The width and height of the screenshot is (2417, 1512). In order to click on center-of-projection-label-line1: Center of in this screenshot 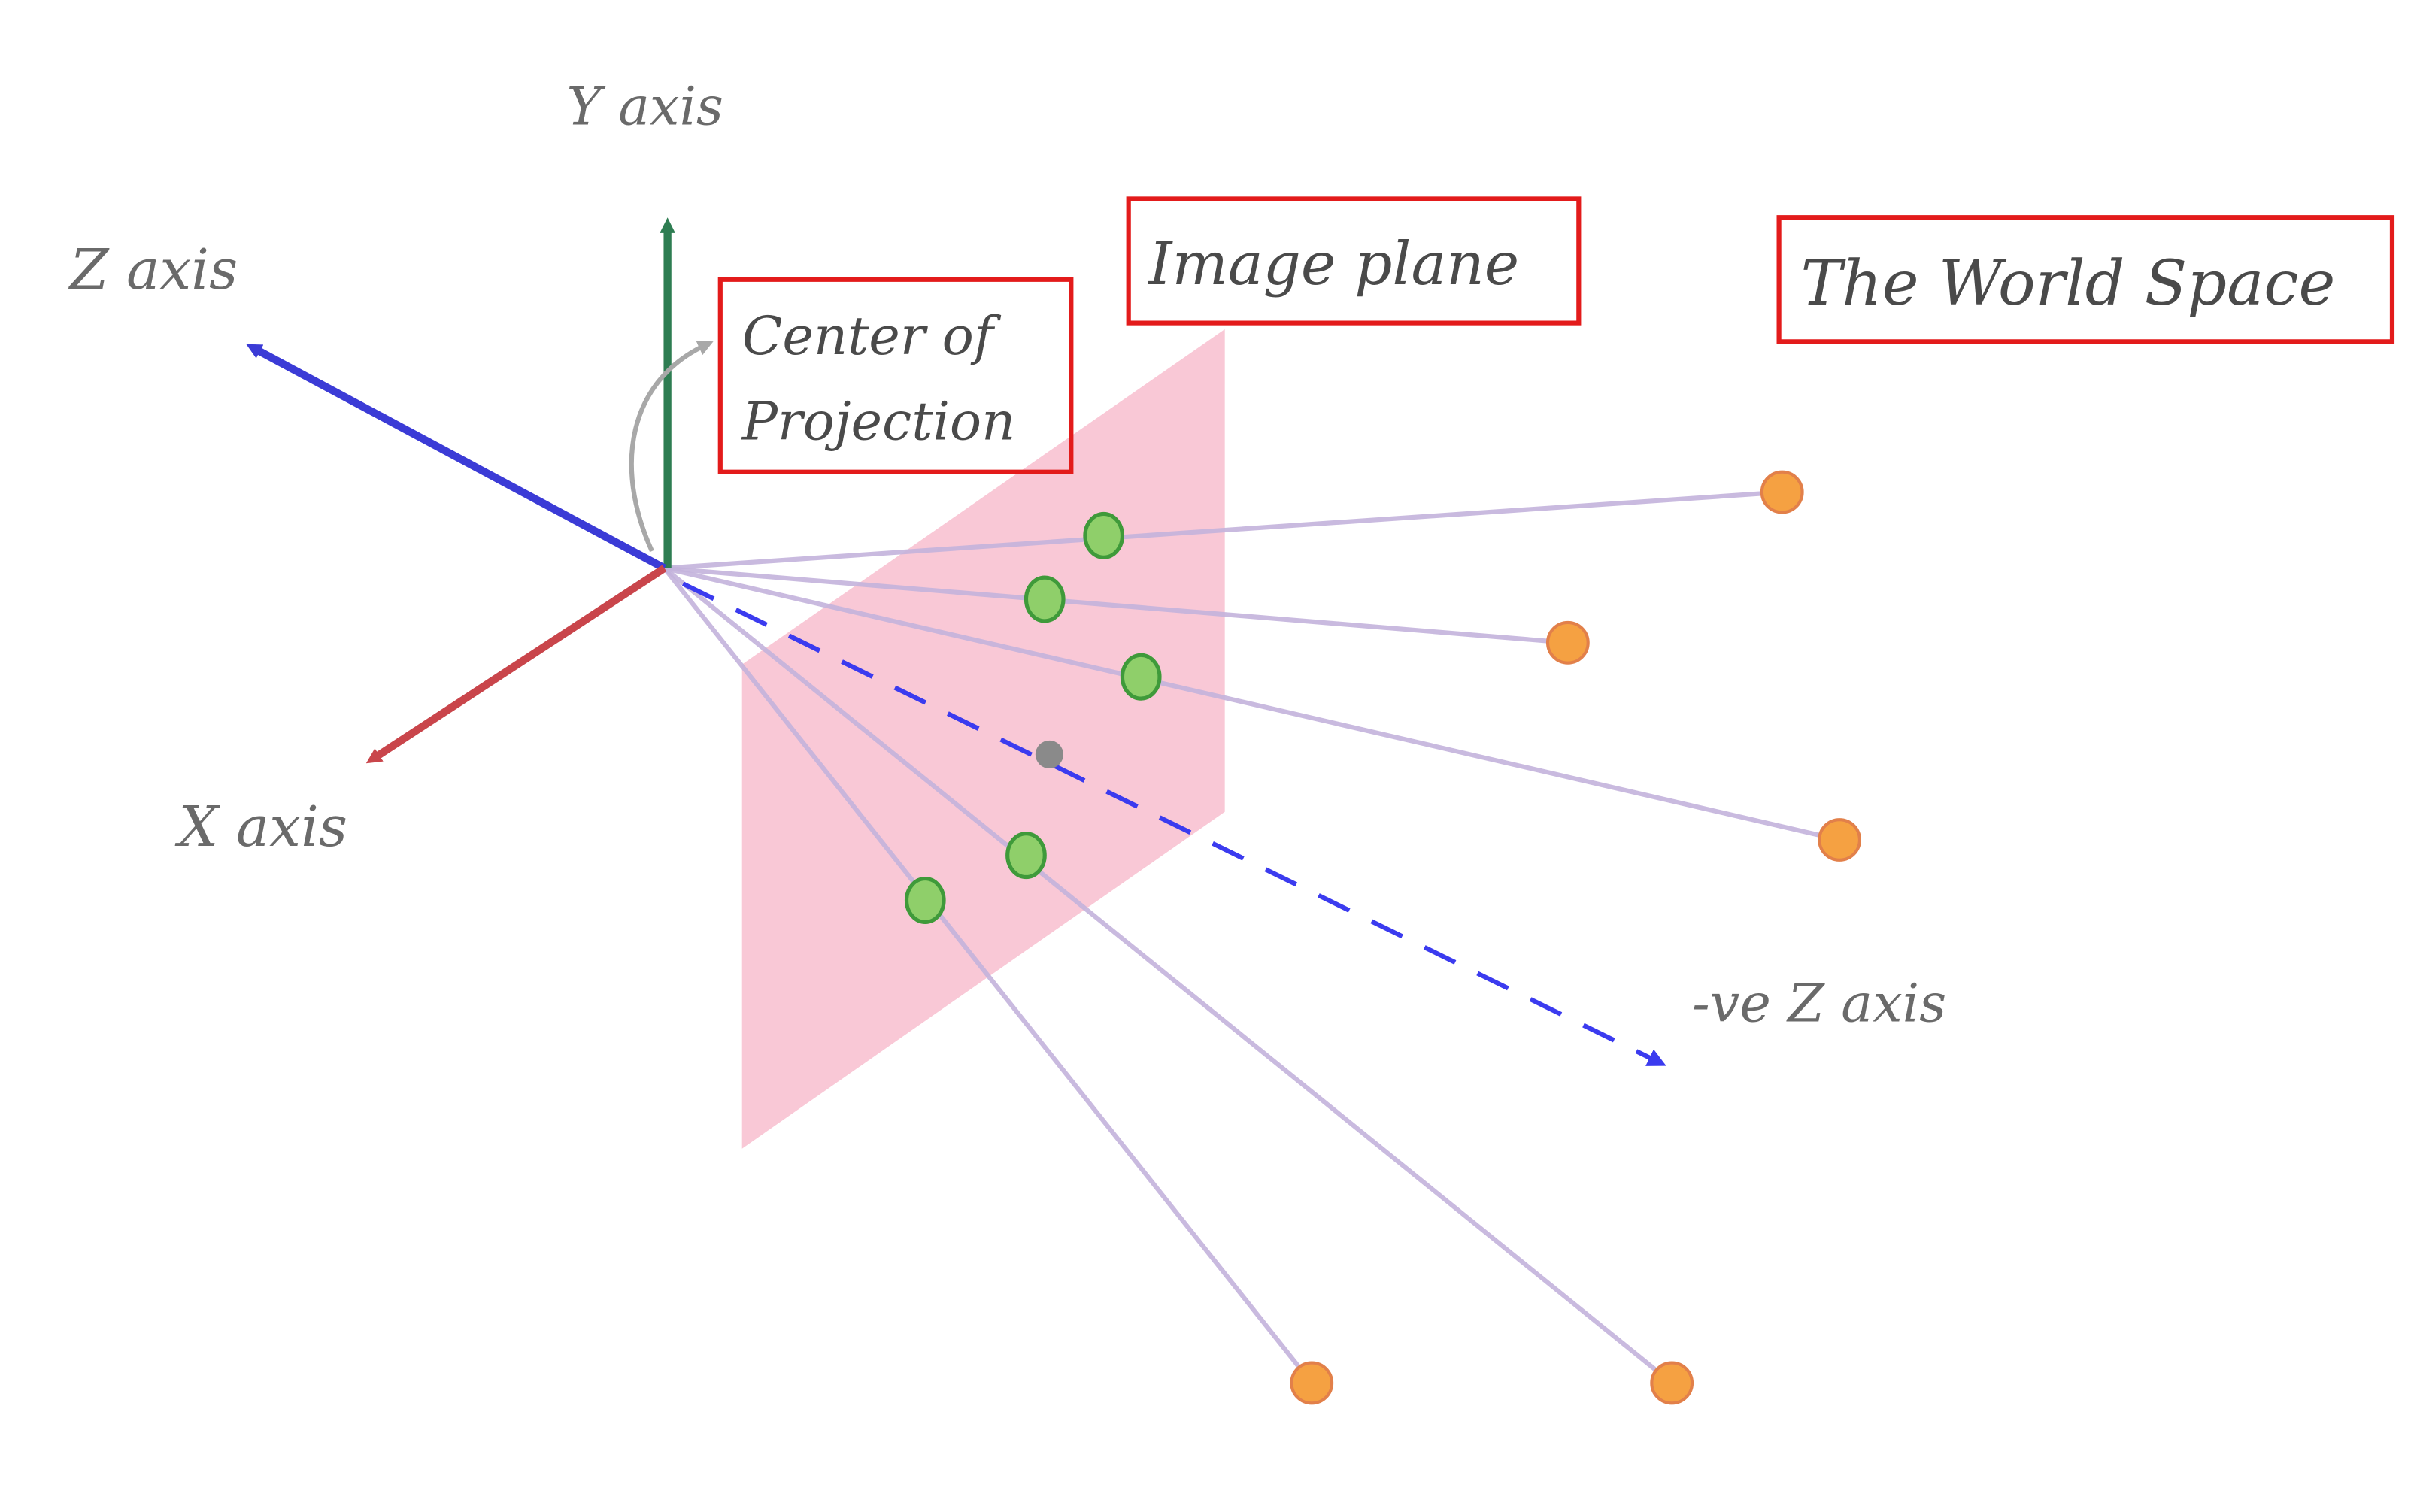, I will do `click(872, 336)`.